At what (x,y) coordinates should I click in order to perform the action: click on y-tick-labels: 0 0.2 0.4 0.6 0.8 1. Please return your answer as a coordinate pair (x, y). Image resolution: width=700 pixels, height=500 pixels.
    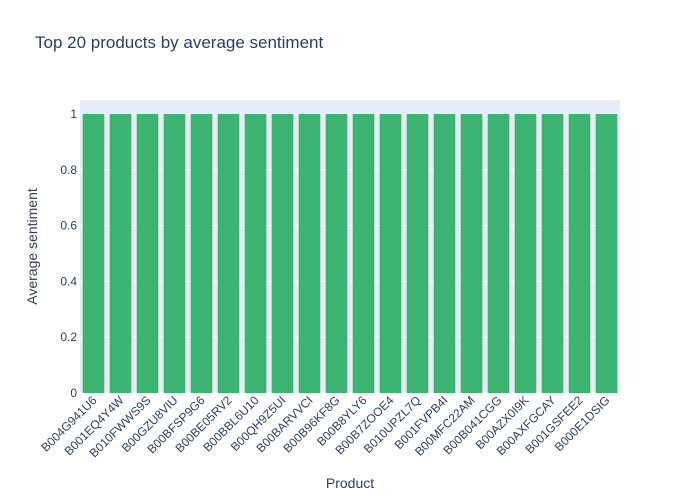
    Looking at the image, I should click on (68, 253).